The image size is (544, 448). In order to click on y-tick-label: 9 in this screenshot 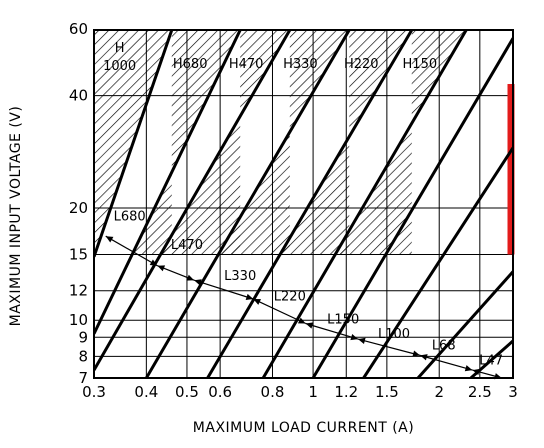, I will do `click(83, 337)`.